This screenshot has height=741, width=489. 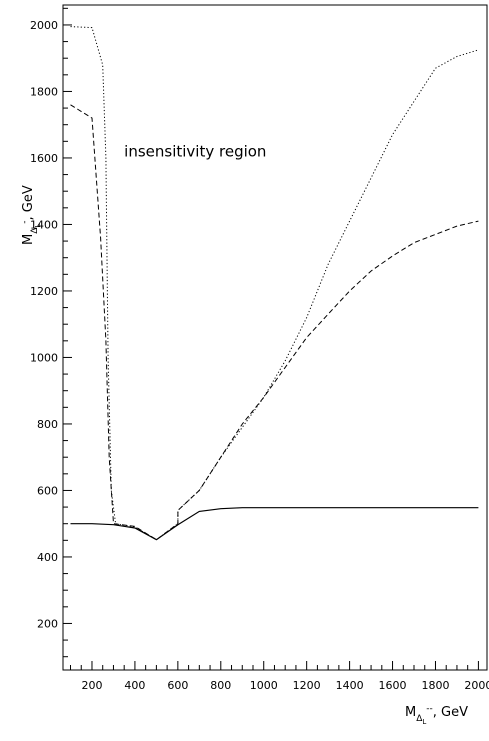 What do you see at coordinates (350, 685) in the screenshot?
I see `x-tick-label: 1400` at bounding box center [350, 685].